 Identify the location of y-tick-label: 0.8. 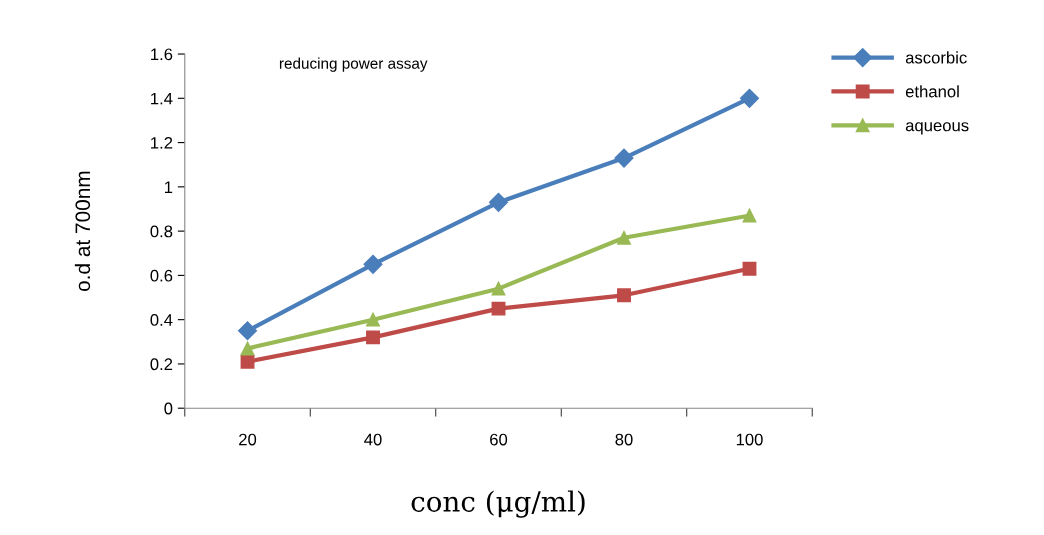
(161, 231).